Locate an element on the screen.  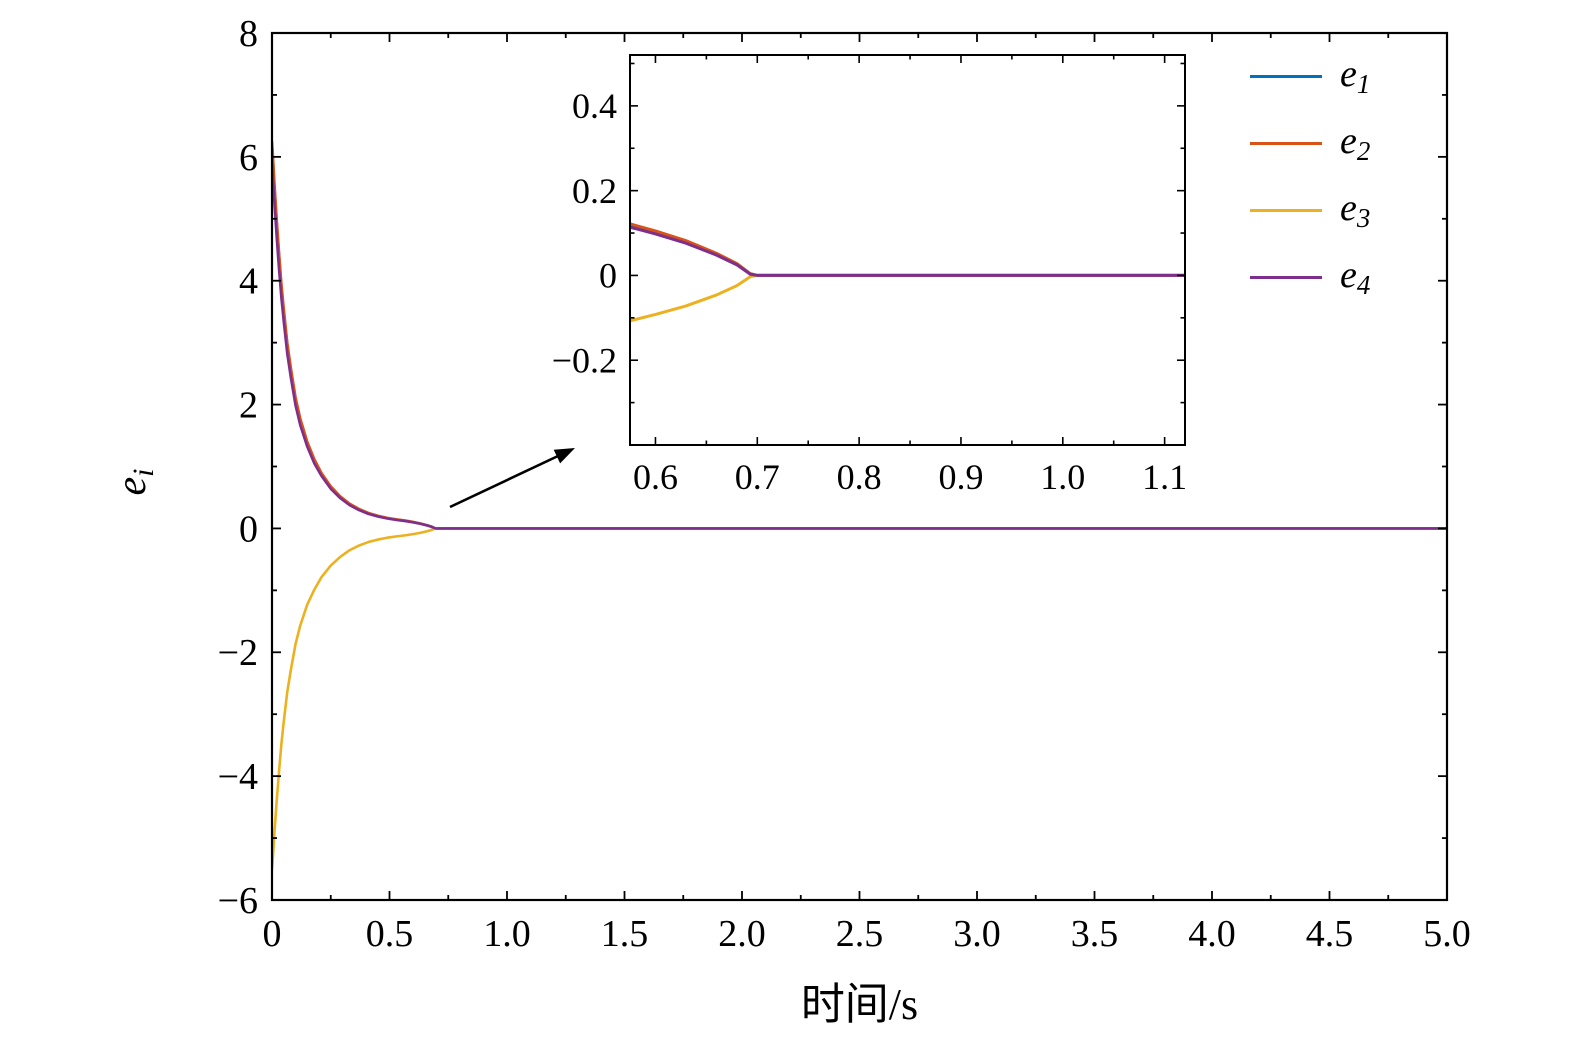
inset-x-tick-label: 0.6 is located at coordinates (655, 477).